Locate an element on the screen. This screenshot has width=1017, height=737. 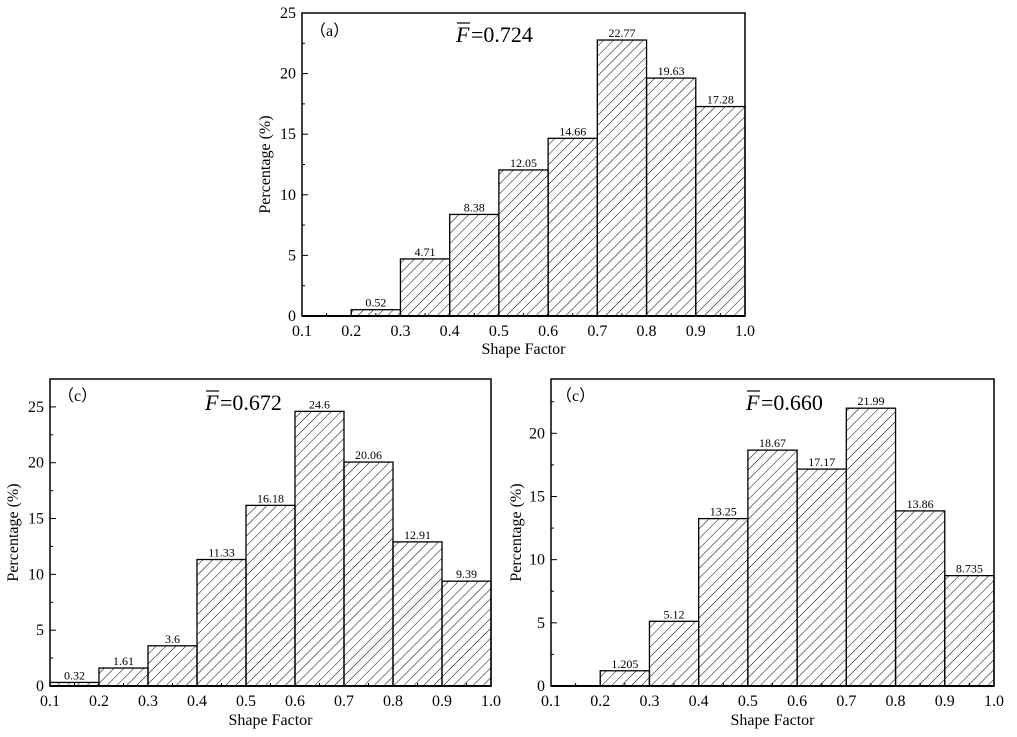
bar-value-label: 1.61 is located at coordinates (123, 661).